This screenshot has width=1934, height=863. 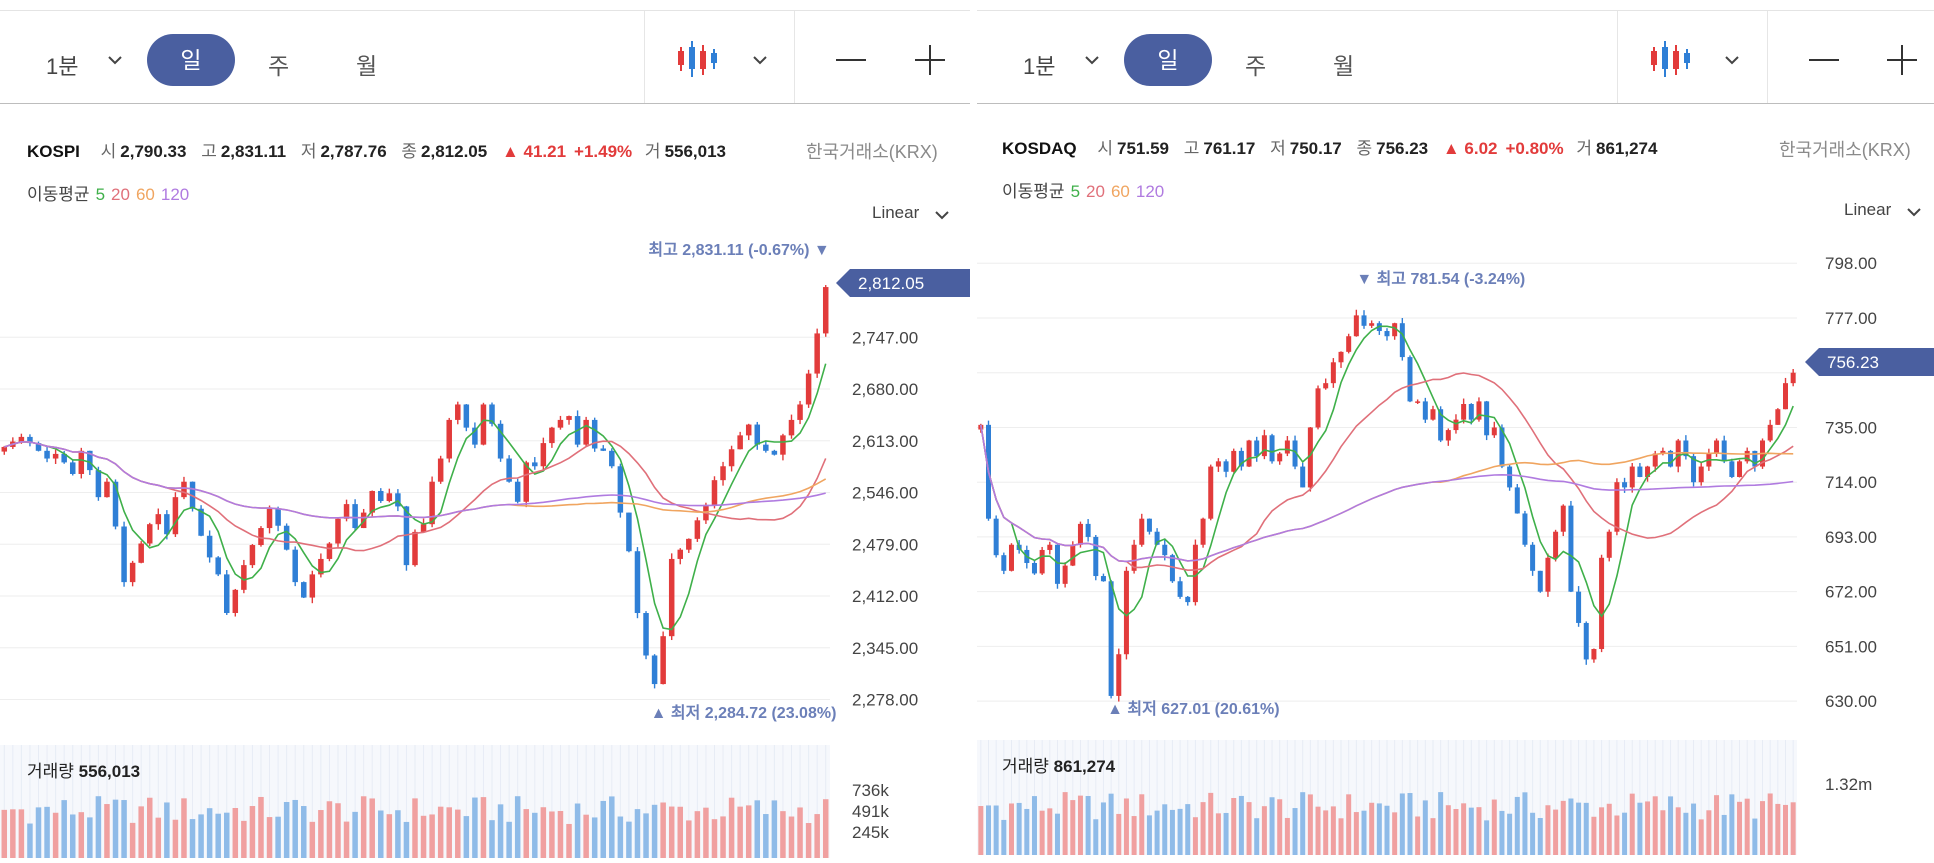 What do you see at coordinates (870, 790) in the screenshot?
I see `volume-tick-label: 736k` at bounding box center [870, 790].